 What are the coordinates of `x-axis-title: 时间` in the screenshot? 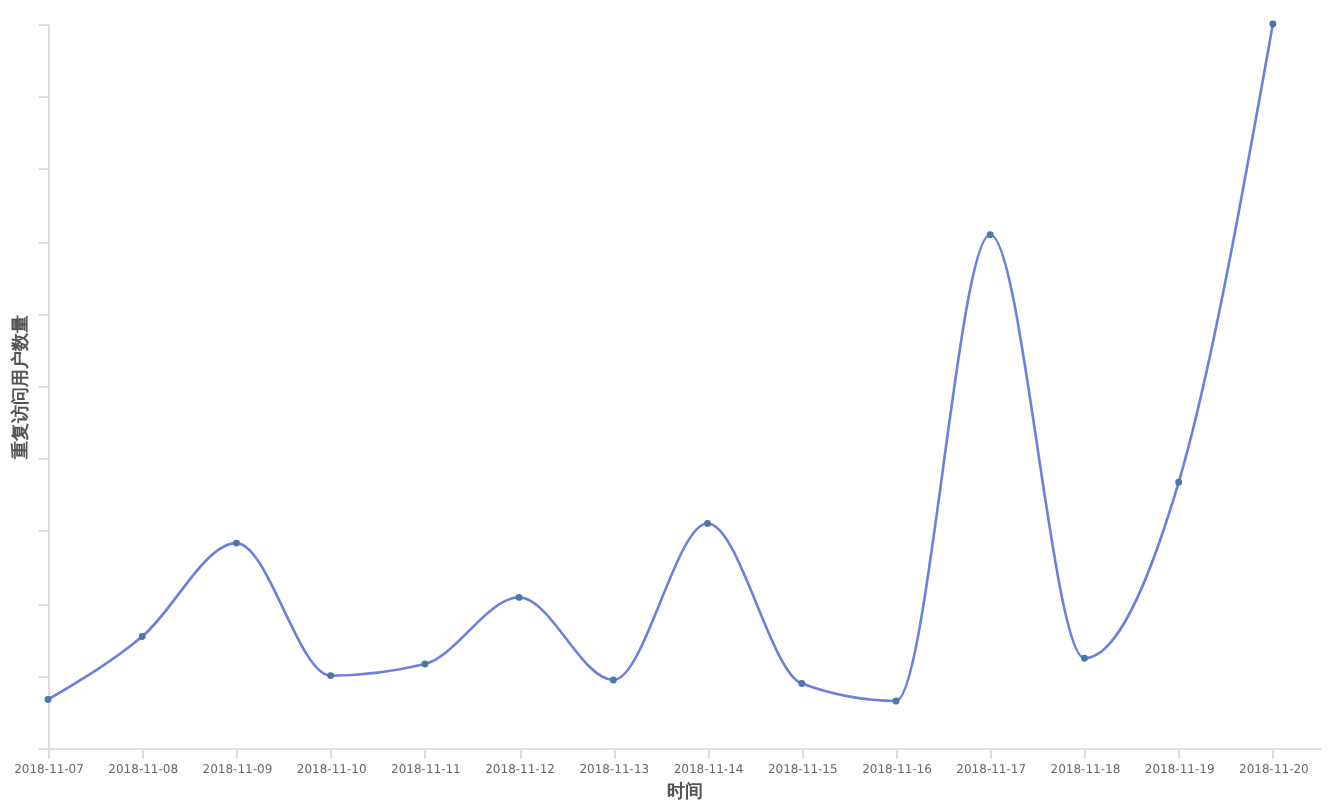 It's located at (685, 792).